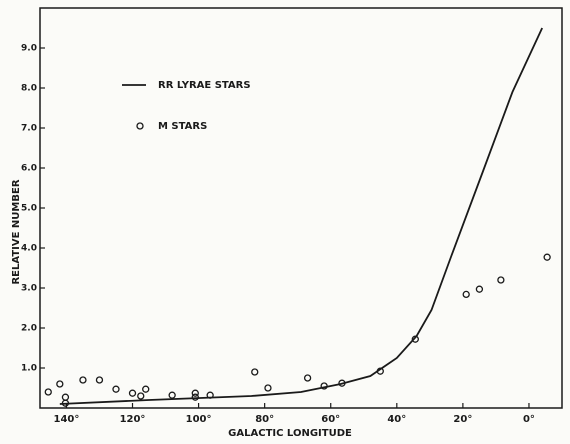 This screenshot has height=444, width=570. What do you see at coordinates (16, 231) in the screenshot?
I see `y-axis-label: RELATIVE NUMBER` at bounding box center [16, 231].